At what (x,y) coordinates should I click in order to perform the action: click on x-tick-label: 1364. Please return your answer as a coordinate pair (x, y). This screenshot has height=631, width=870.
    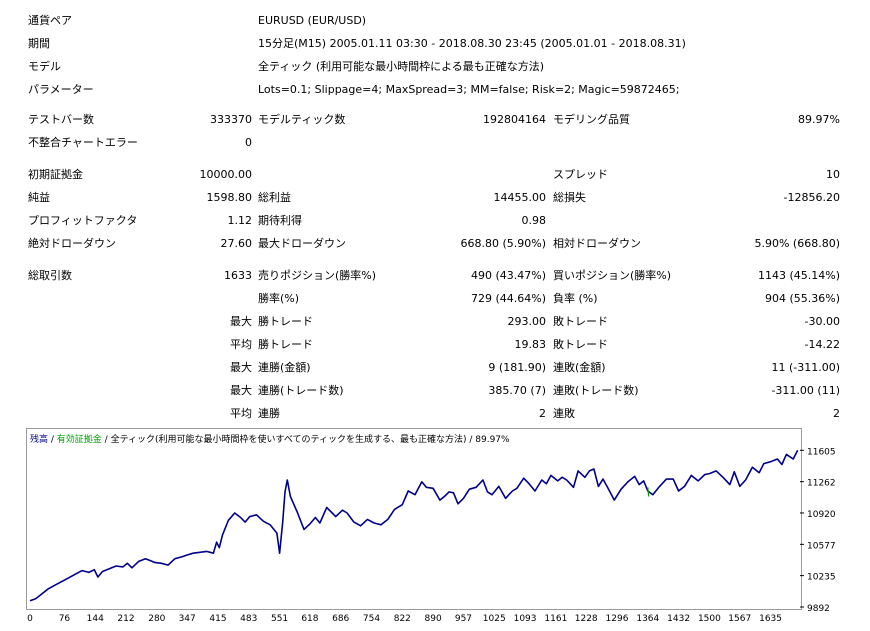
    Looking at the image, I should click on (647, 619).